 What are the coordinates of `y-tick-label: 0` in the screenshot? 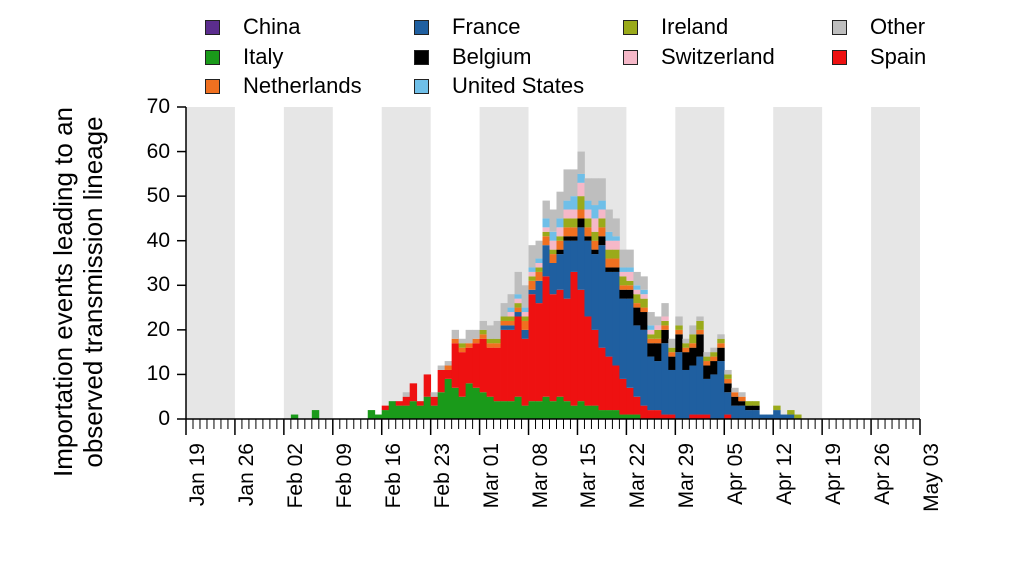 It's located at (164, 418).